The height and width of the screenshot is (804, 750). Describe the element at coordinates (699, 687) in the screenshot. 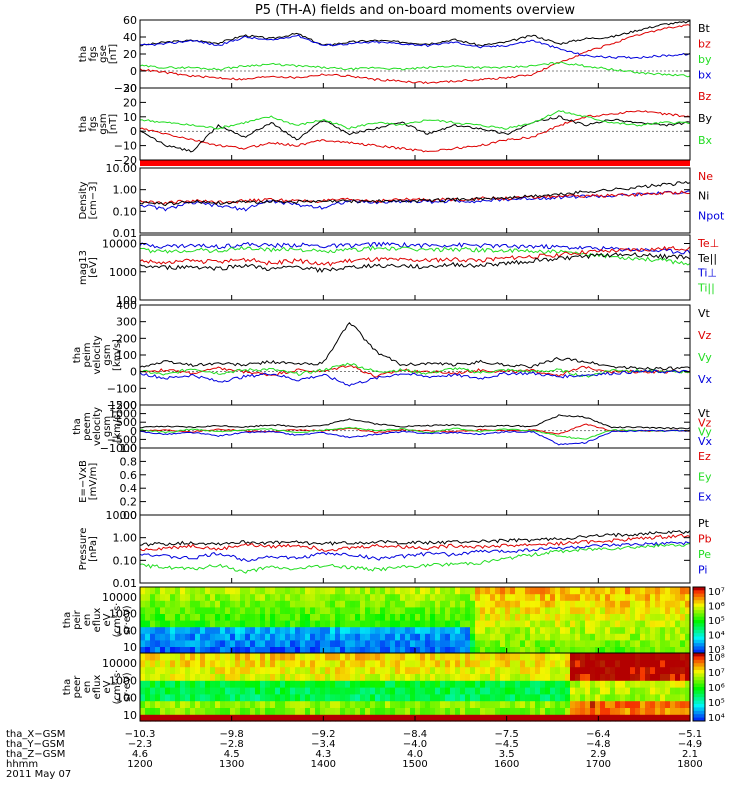

I see `colorbar-frame` at that location.